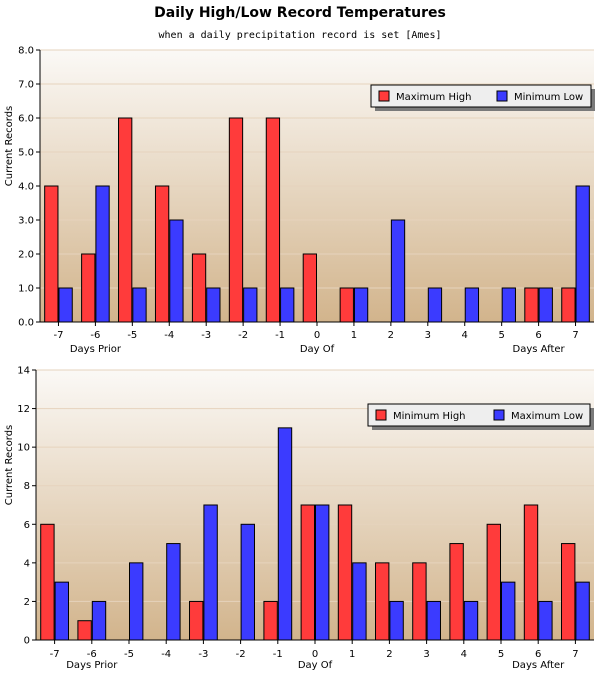  What do you see at coordinates (23, 371) in the screenshot?
I see `y-tick-label: 14` at bounding box center [23, 371].